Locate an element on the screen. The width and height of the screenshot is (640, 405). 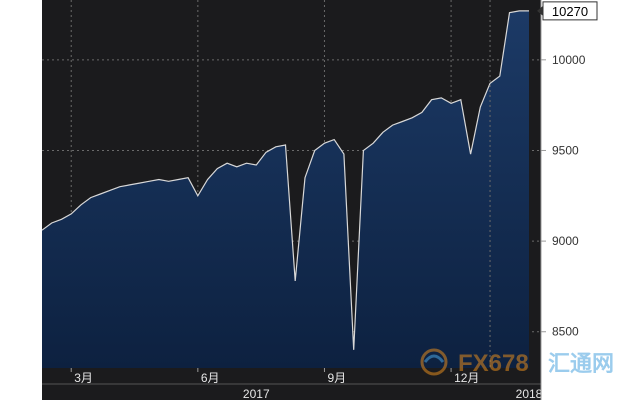
x-tick-label: 9月 is located at coordinates (336, 378).